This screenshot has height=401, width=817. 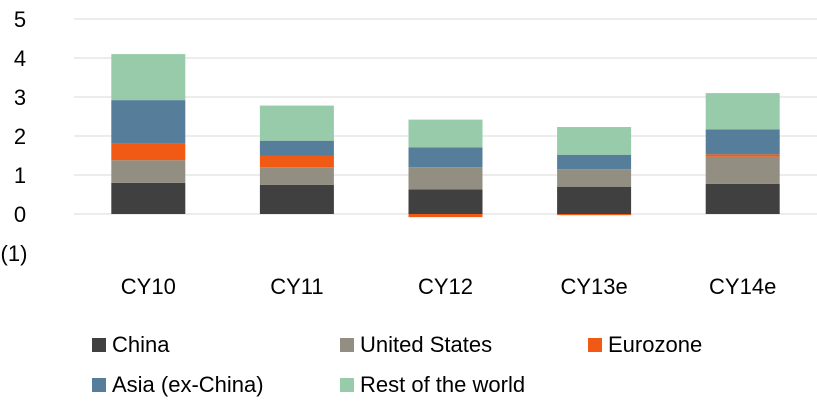 What do you see at coordinates (443, 384) in the screenshot?
I see `legend-label-rest-of-the-world: Rest of the world` at bounding box center [443, 384].